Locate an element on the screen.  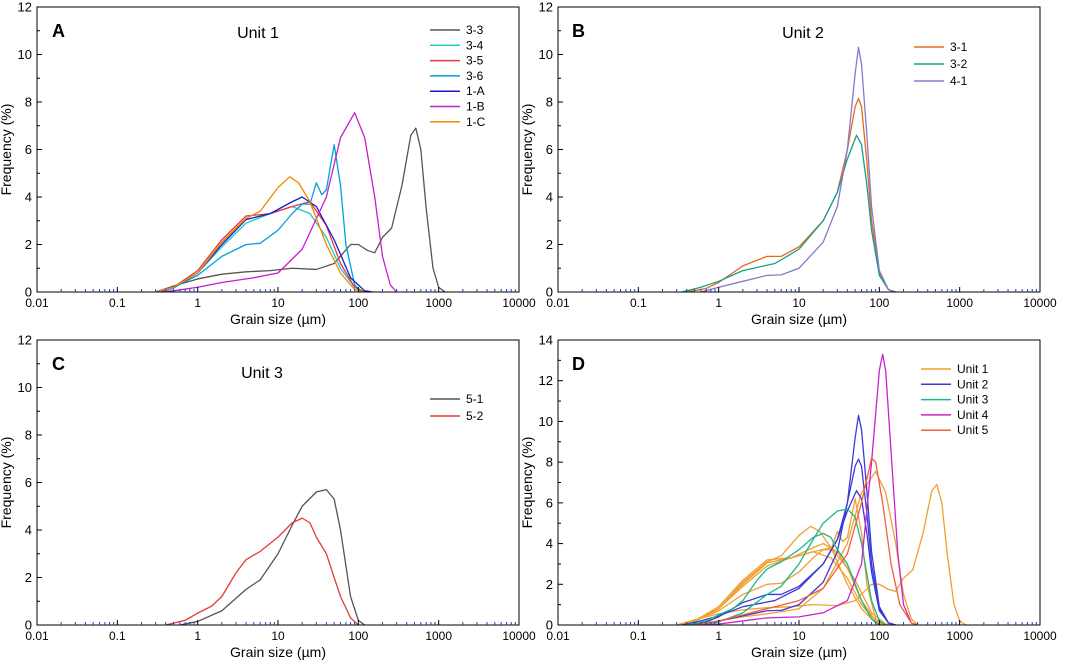
chart-title: Unit 1 is located at coordinates (258, 33).